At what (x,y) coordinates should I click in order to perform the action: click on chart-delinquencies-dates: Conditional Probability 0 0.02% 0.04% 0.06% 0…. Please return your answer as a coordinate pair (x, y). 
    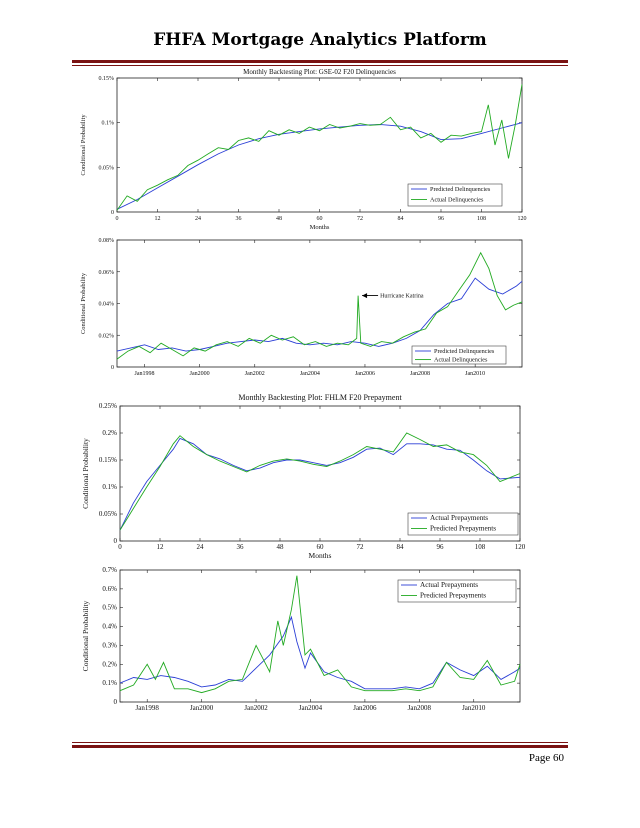
    Looking at the image, I should click on (301, 307).